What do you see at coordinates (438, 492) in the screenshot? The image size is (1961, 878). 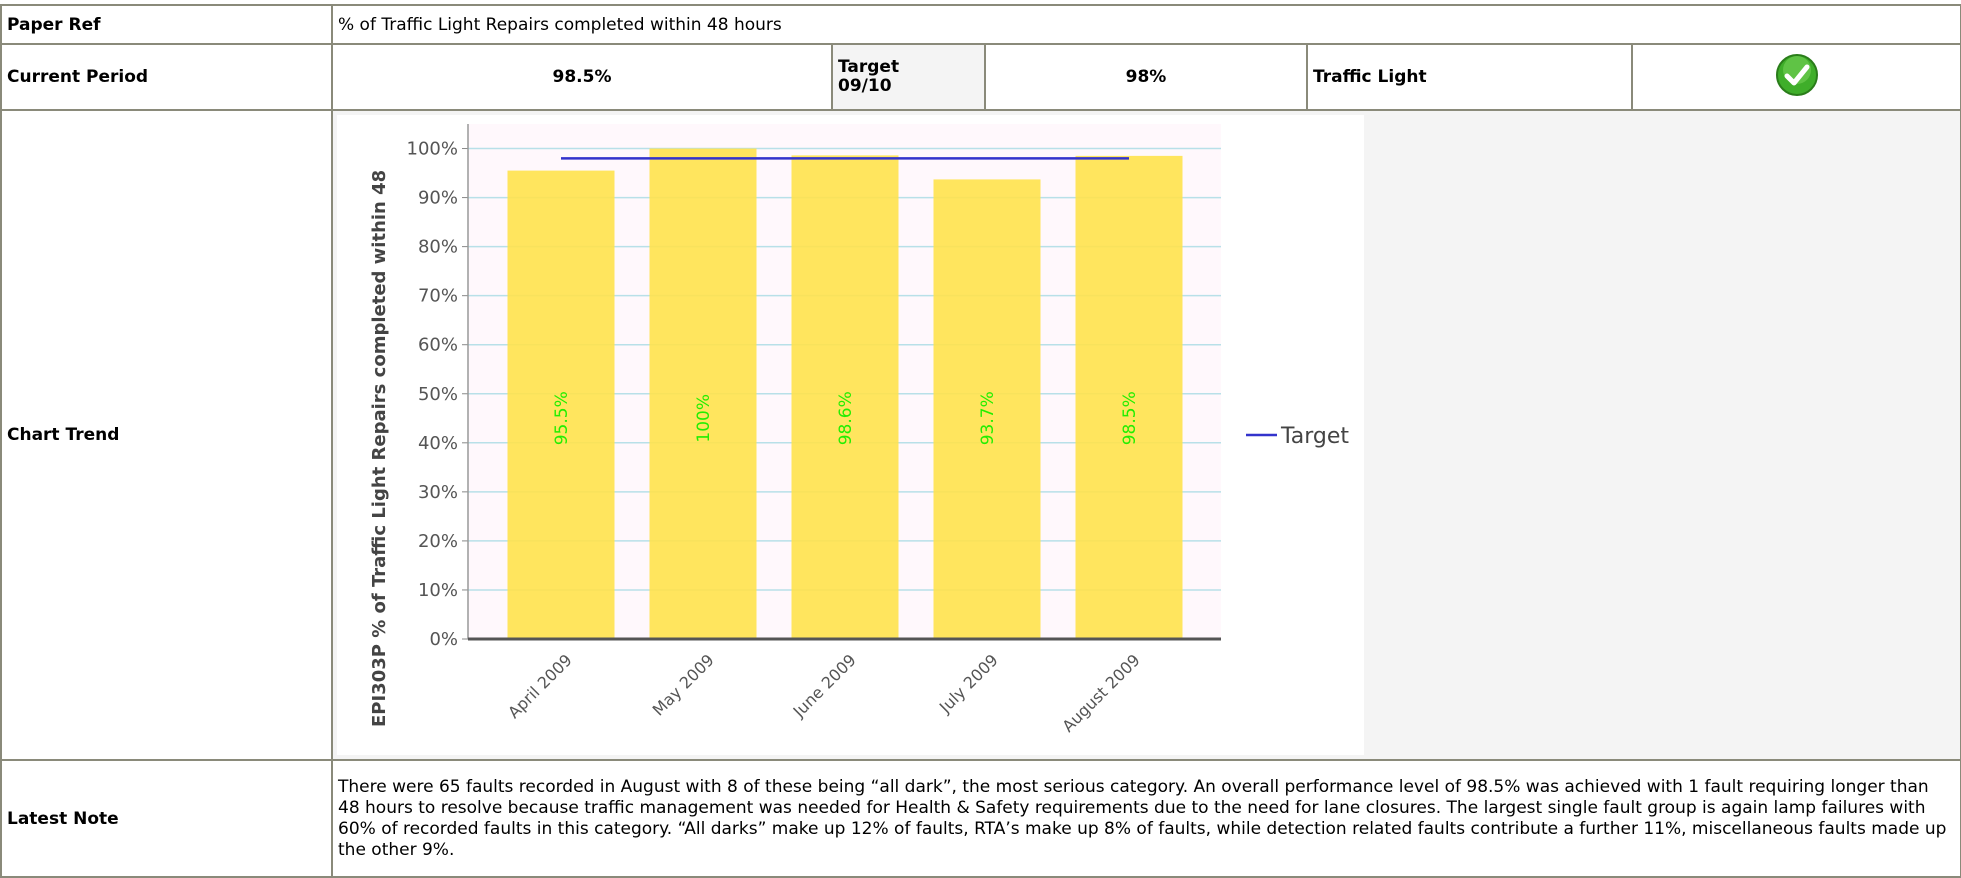 I see `y-tick-label: 30%` at bounding box center [438, 492].